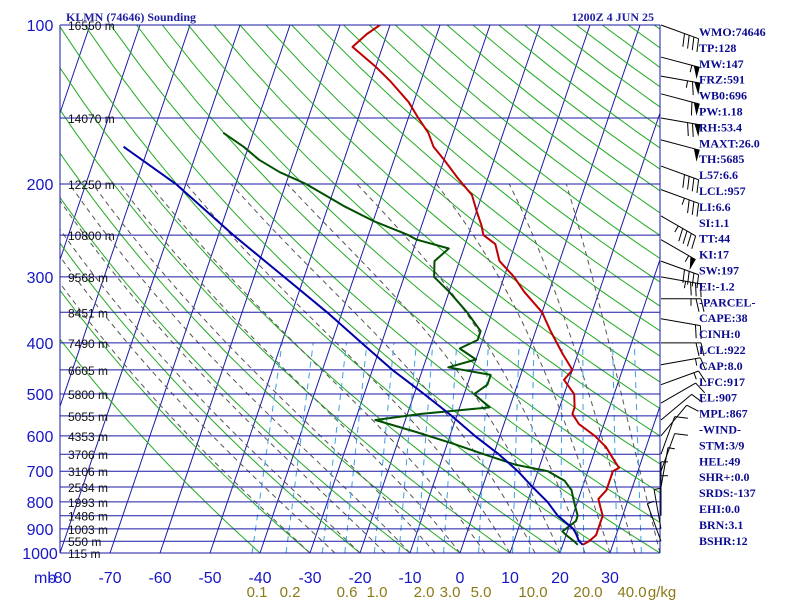 Image resolution: width=800 pixels, height=600 pixels. I want to click on temperature-tick-label: -50, so click(209, 578).